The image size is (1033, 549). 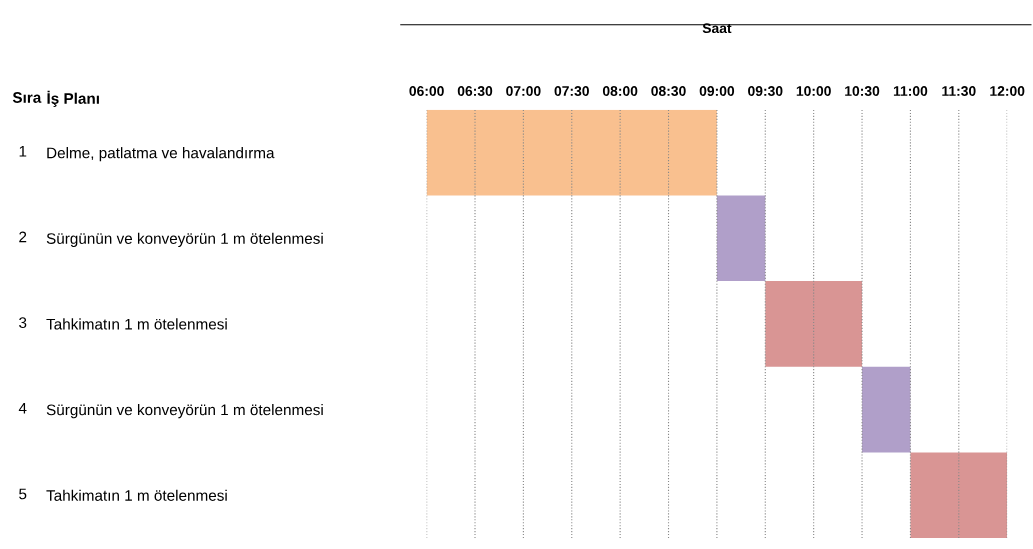 What do you see at coordinates (910, 91) in the screenshot?
I see `x-tick-label: 11:00` at bounding box center [910, 91].